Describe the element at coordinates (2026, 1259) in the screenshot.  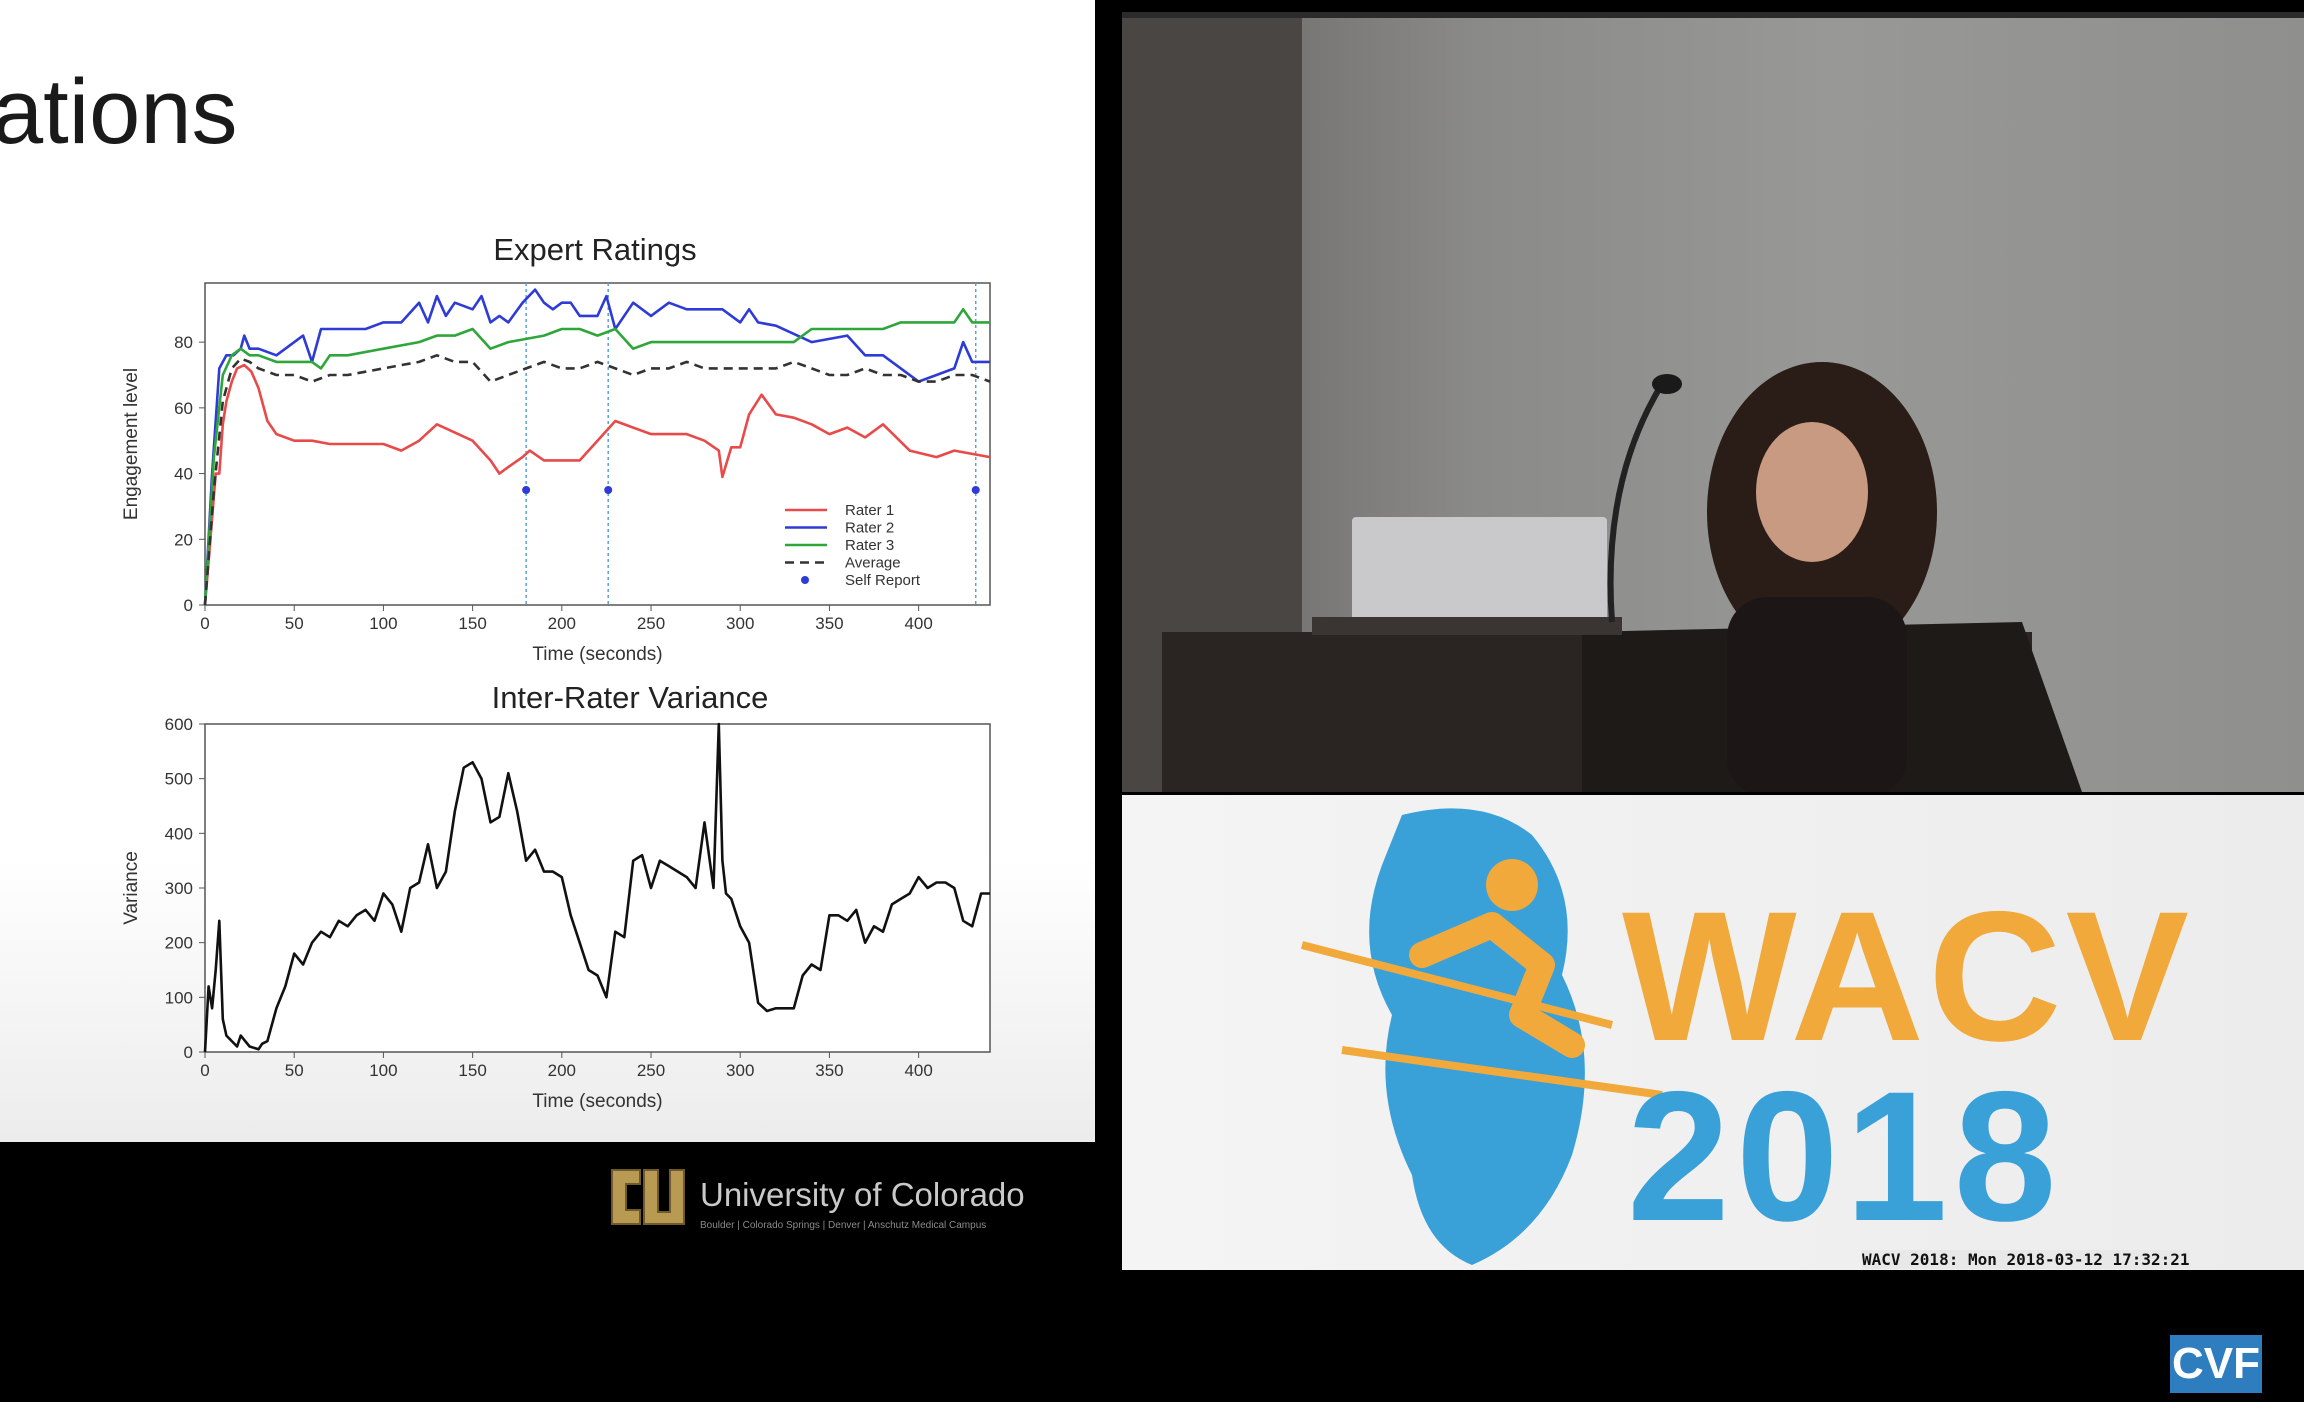
I see `video-timestamp: WACV 2018: Mon 2018-03-12 17:32:21` at that location.